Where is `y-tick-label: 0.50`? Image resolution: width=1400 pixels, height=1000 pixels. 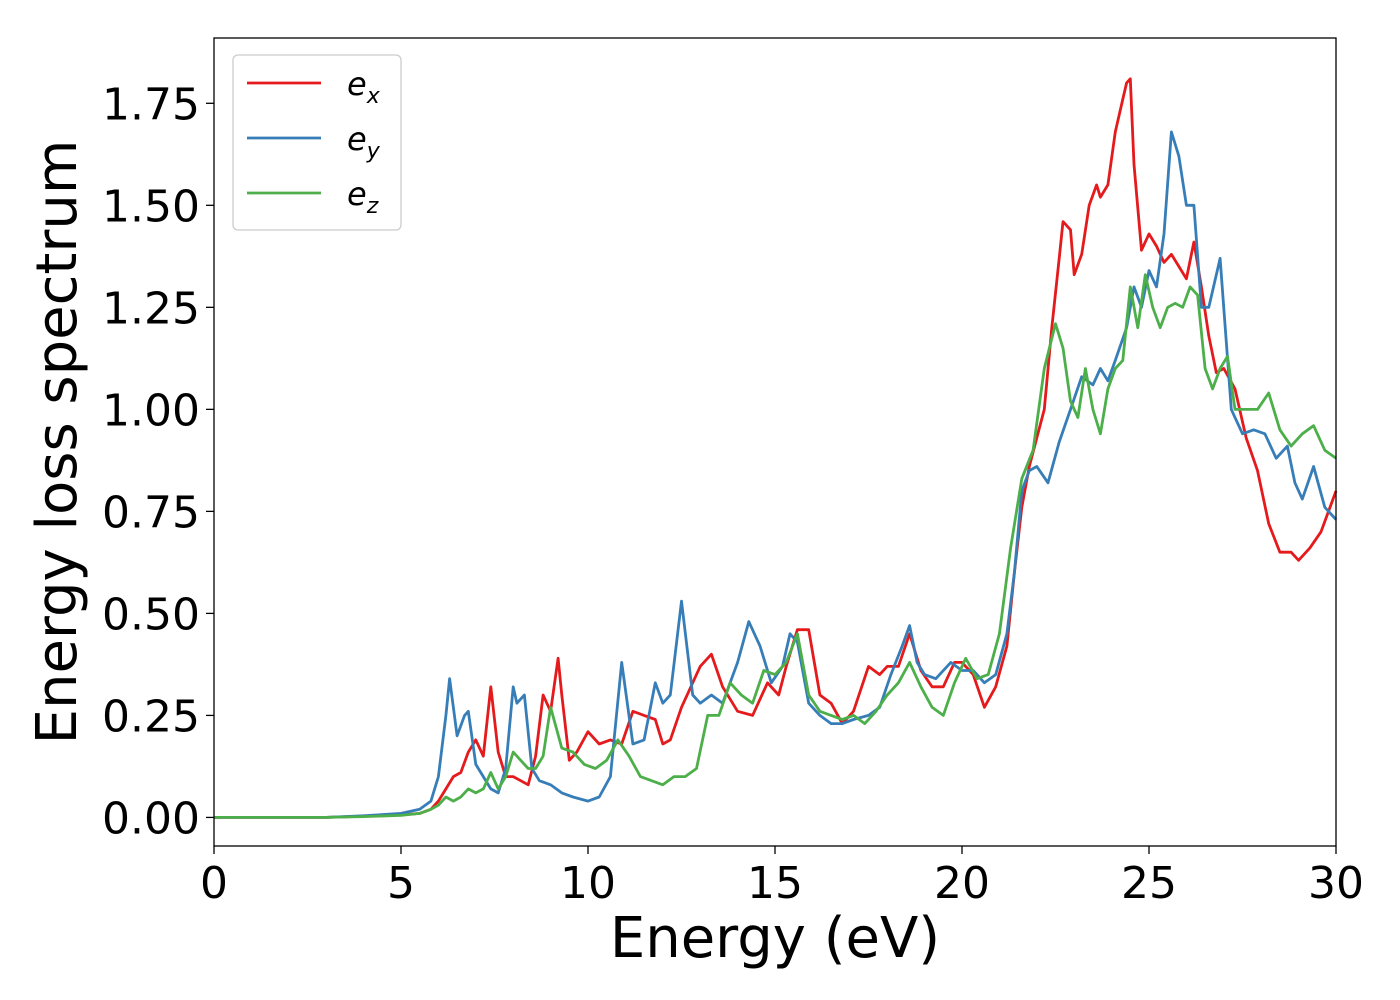
y-tick-label: 0.50 is located at coordinates (151, 614).